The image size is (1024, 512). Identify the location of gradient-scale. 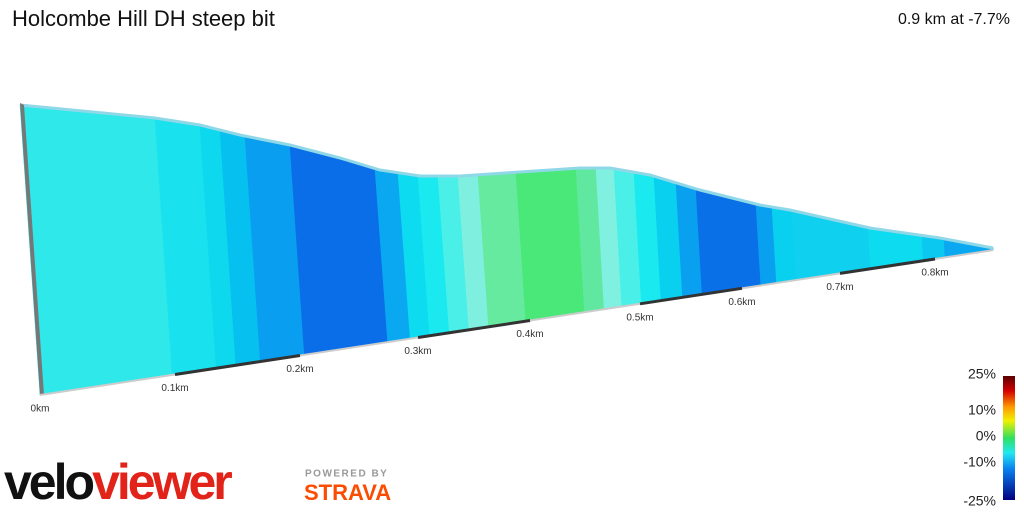
(1009, 438).